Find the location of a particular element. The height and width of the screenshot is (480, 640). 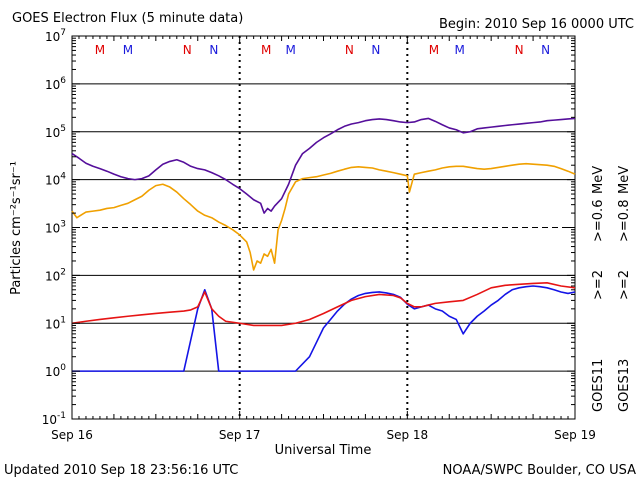

begin-label: Begin: 2010 Sep 16 0000 UTC is located at coordinates (536, 24).